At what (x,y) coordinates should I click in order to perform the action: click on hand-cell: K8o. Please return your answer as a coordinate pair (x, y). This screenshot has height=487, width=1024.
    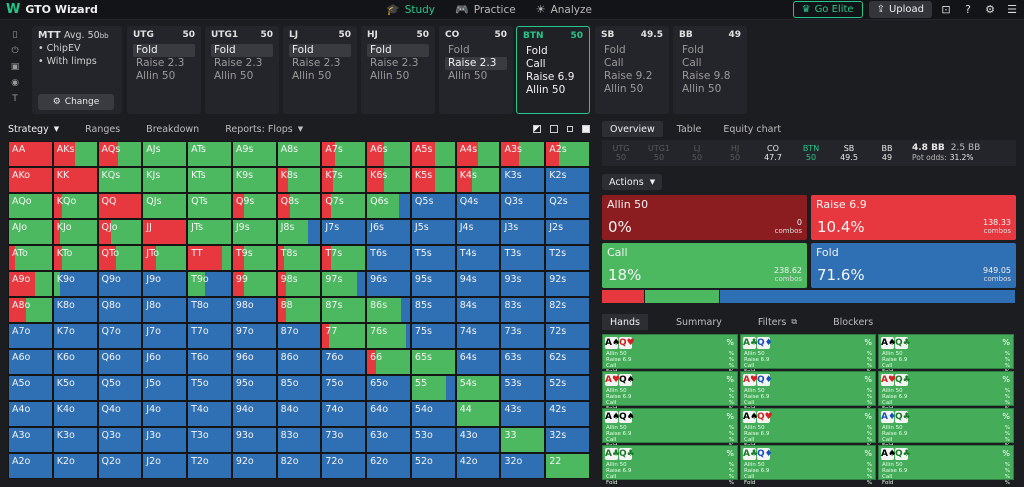
    Looking at the image, I should click on (75, 310).